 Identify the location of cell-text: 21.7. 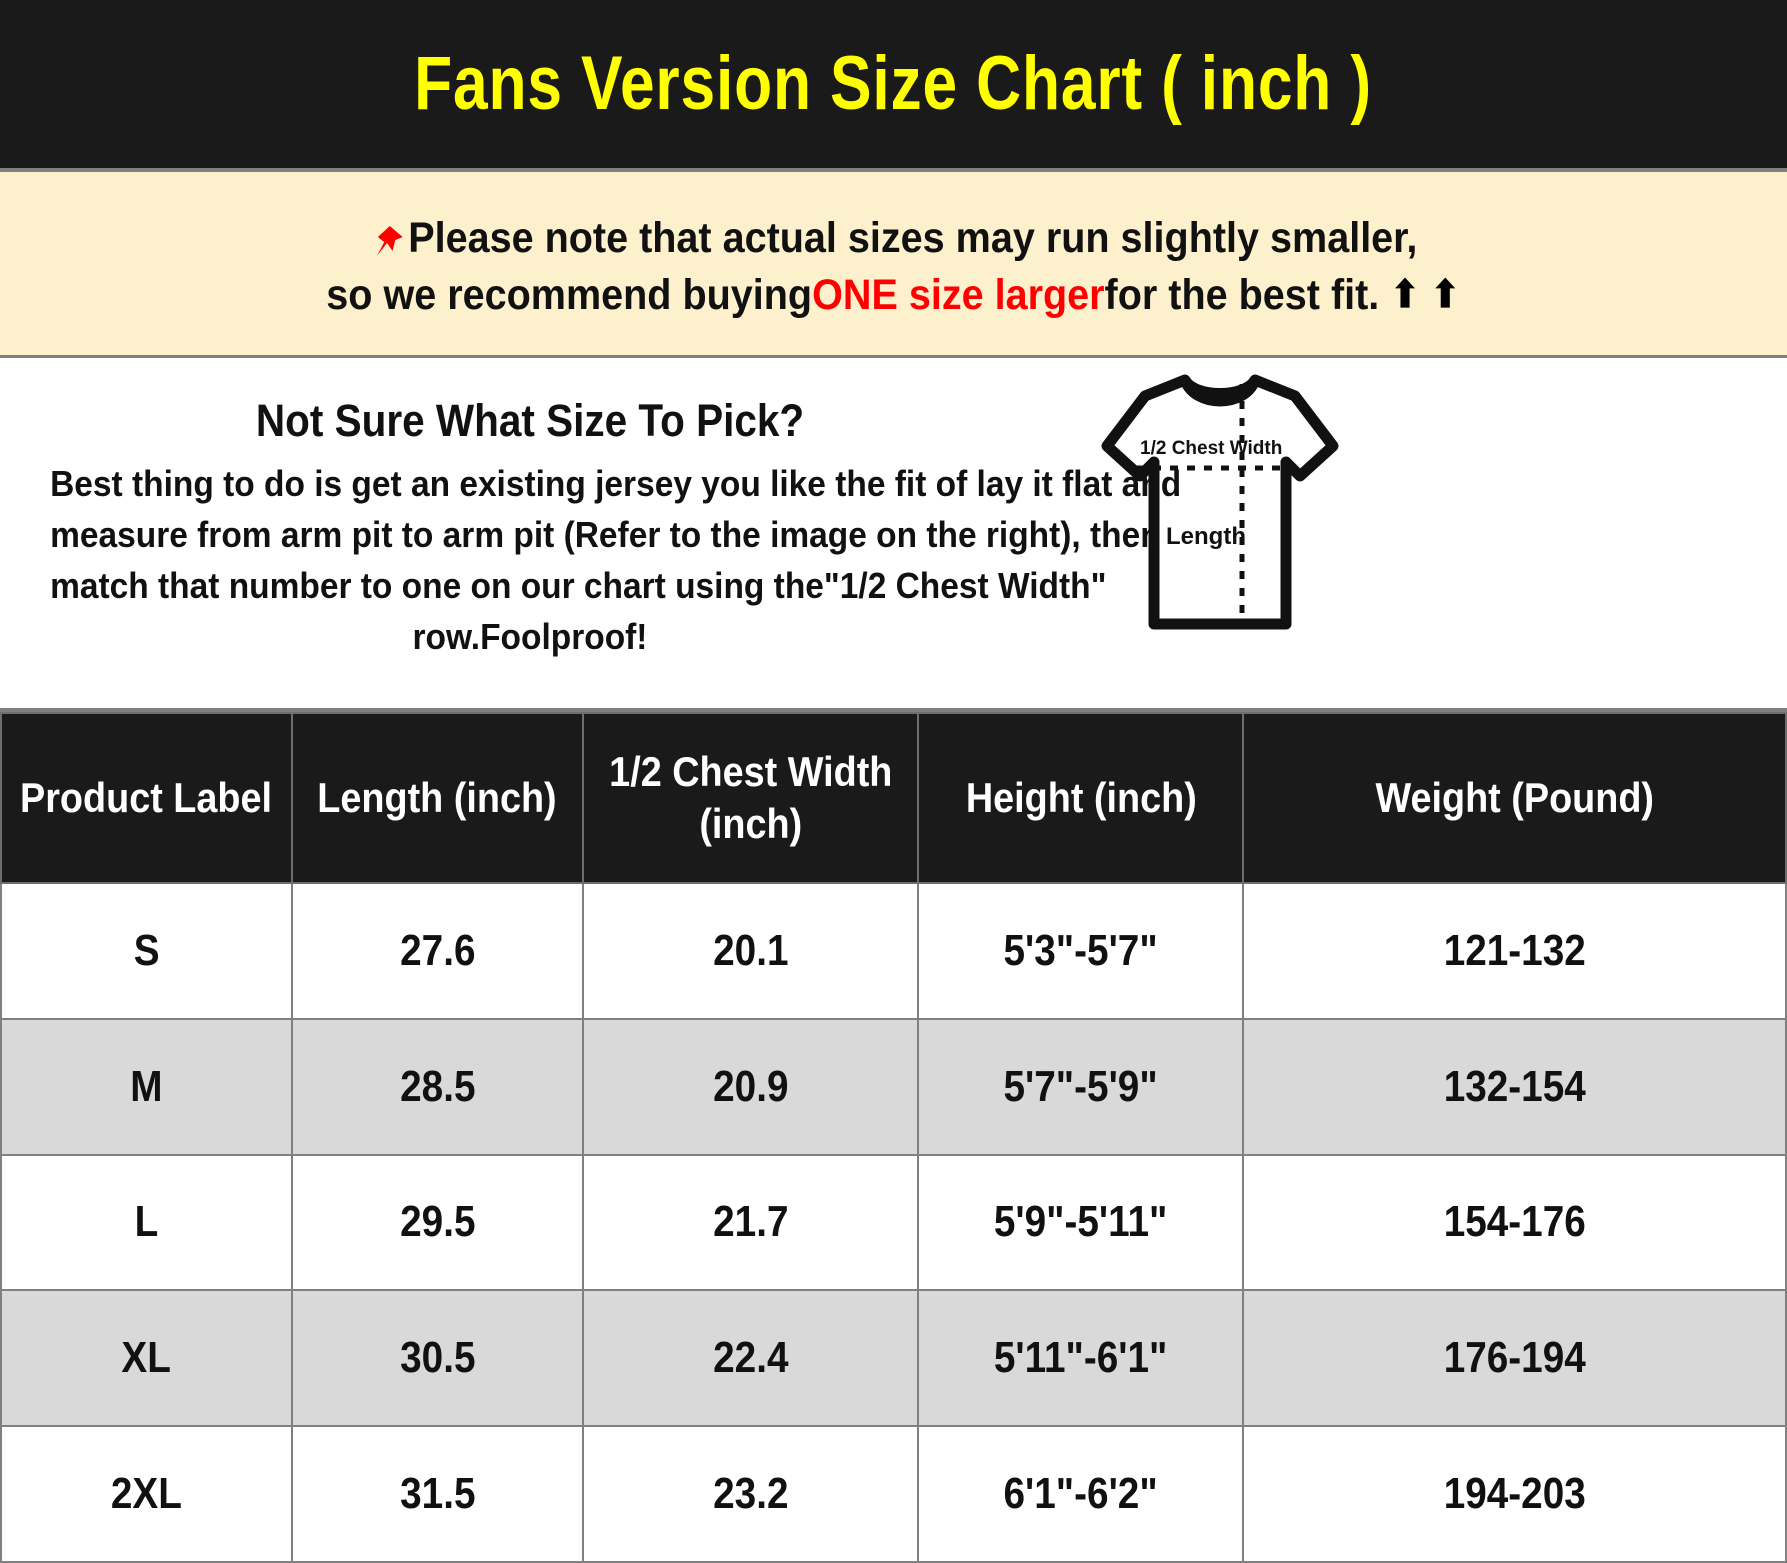
(751, 1222).